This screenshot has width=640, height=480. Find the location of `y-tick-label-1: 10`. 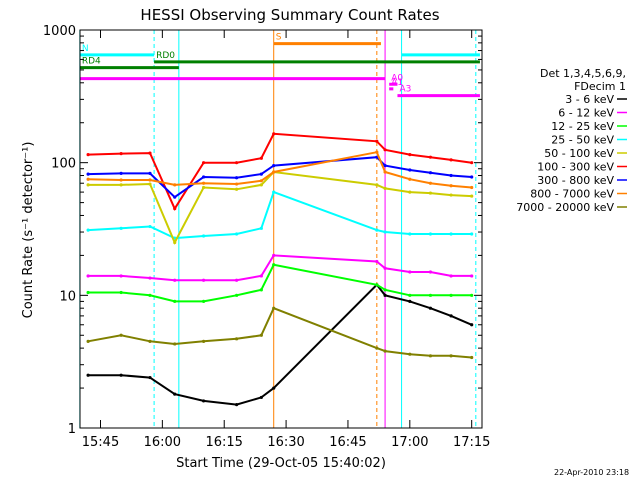

y-tick-label-1: 10 is located at coordinates (67, 296).